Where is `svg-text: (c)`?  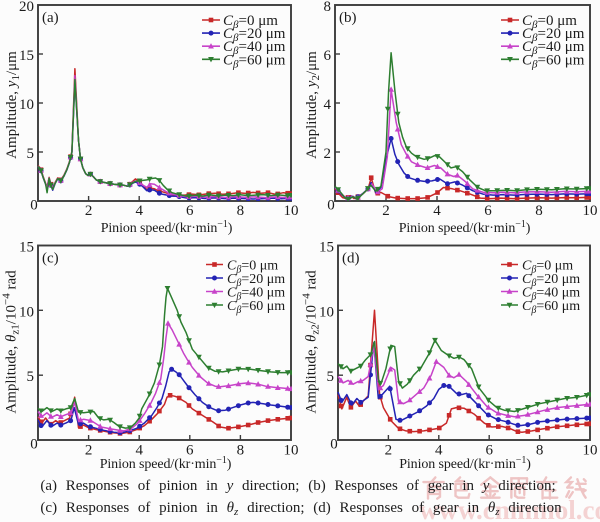
svg-text: (c) is located at coordinates (50, 259).